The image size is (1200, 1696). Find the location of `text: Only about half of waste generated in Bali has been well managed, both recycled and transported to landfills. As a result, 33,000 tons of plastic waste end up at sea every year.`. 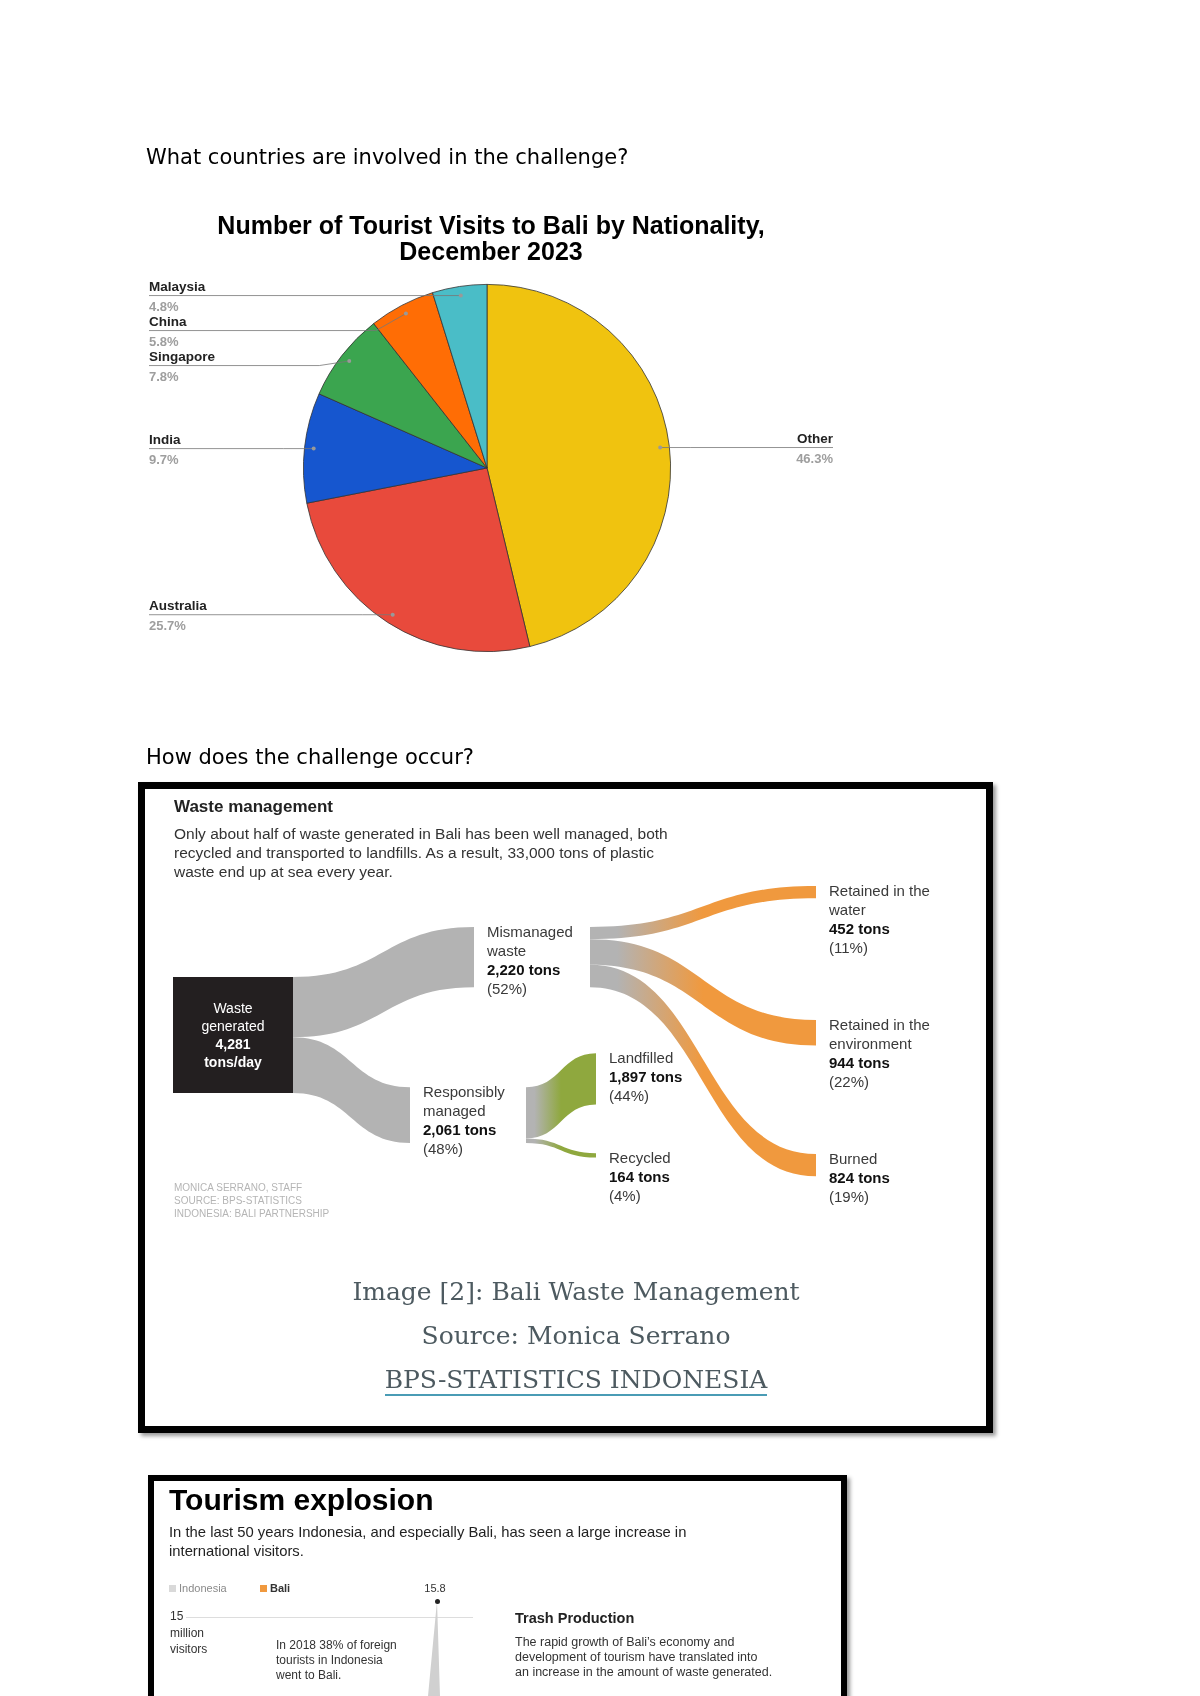

text: Only about half of waste generated in Bali has been well managed, both recycled and transported to landfills. As a result, 33,000 tons of plastic waste end up at sea every year. is located at coordinates (421, 852).